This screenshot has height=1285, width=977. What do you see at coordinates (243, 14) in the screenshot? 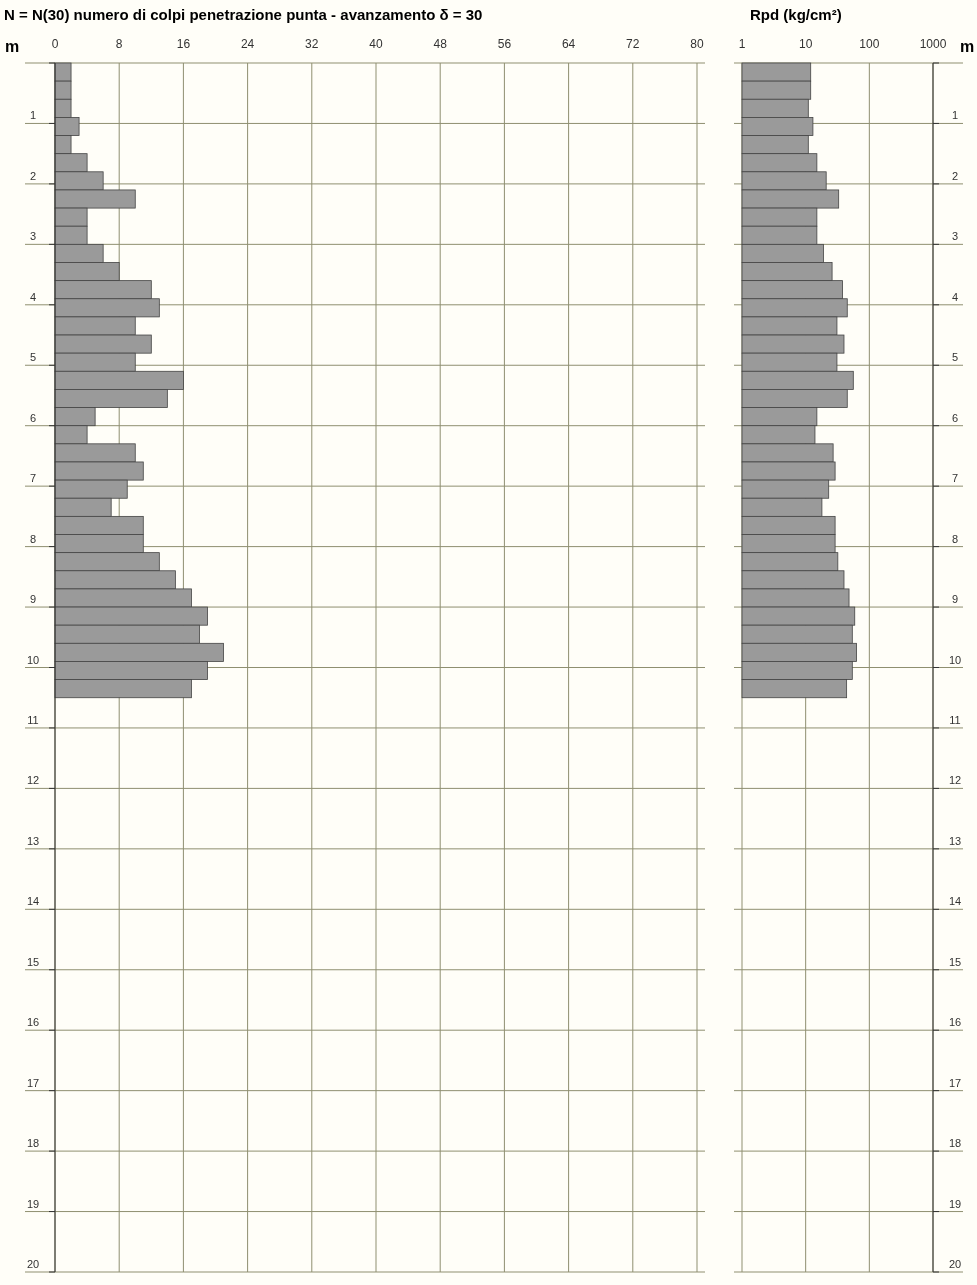
I see `chart-title: N = N(30) numero di colpi penetrazione punta - avanzamento δ = 30` at bounding box center [243, 14].